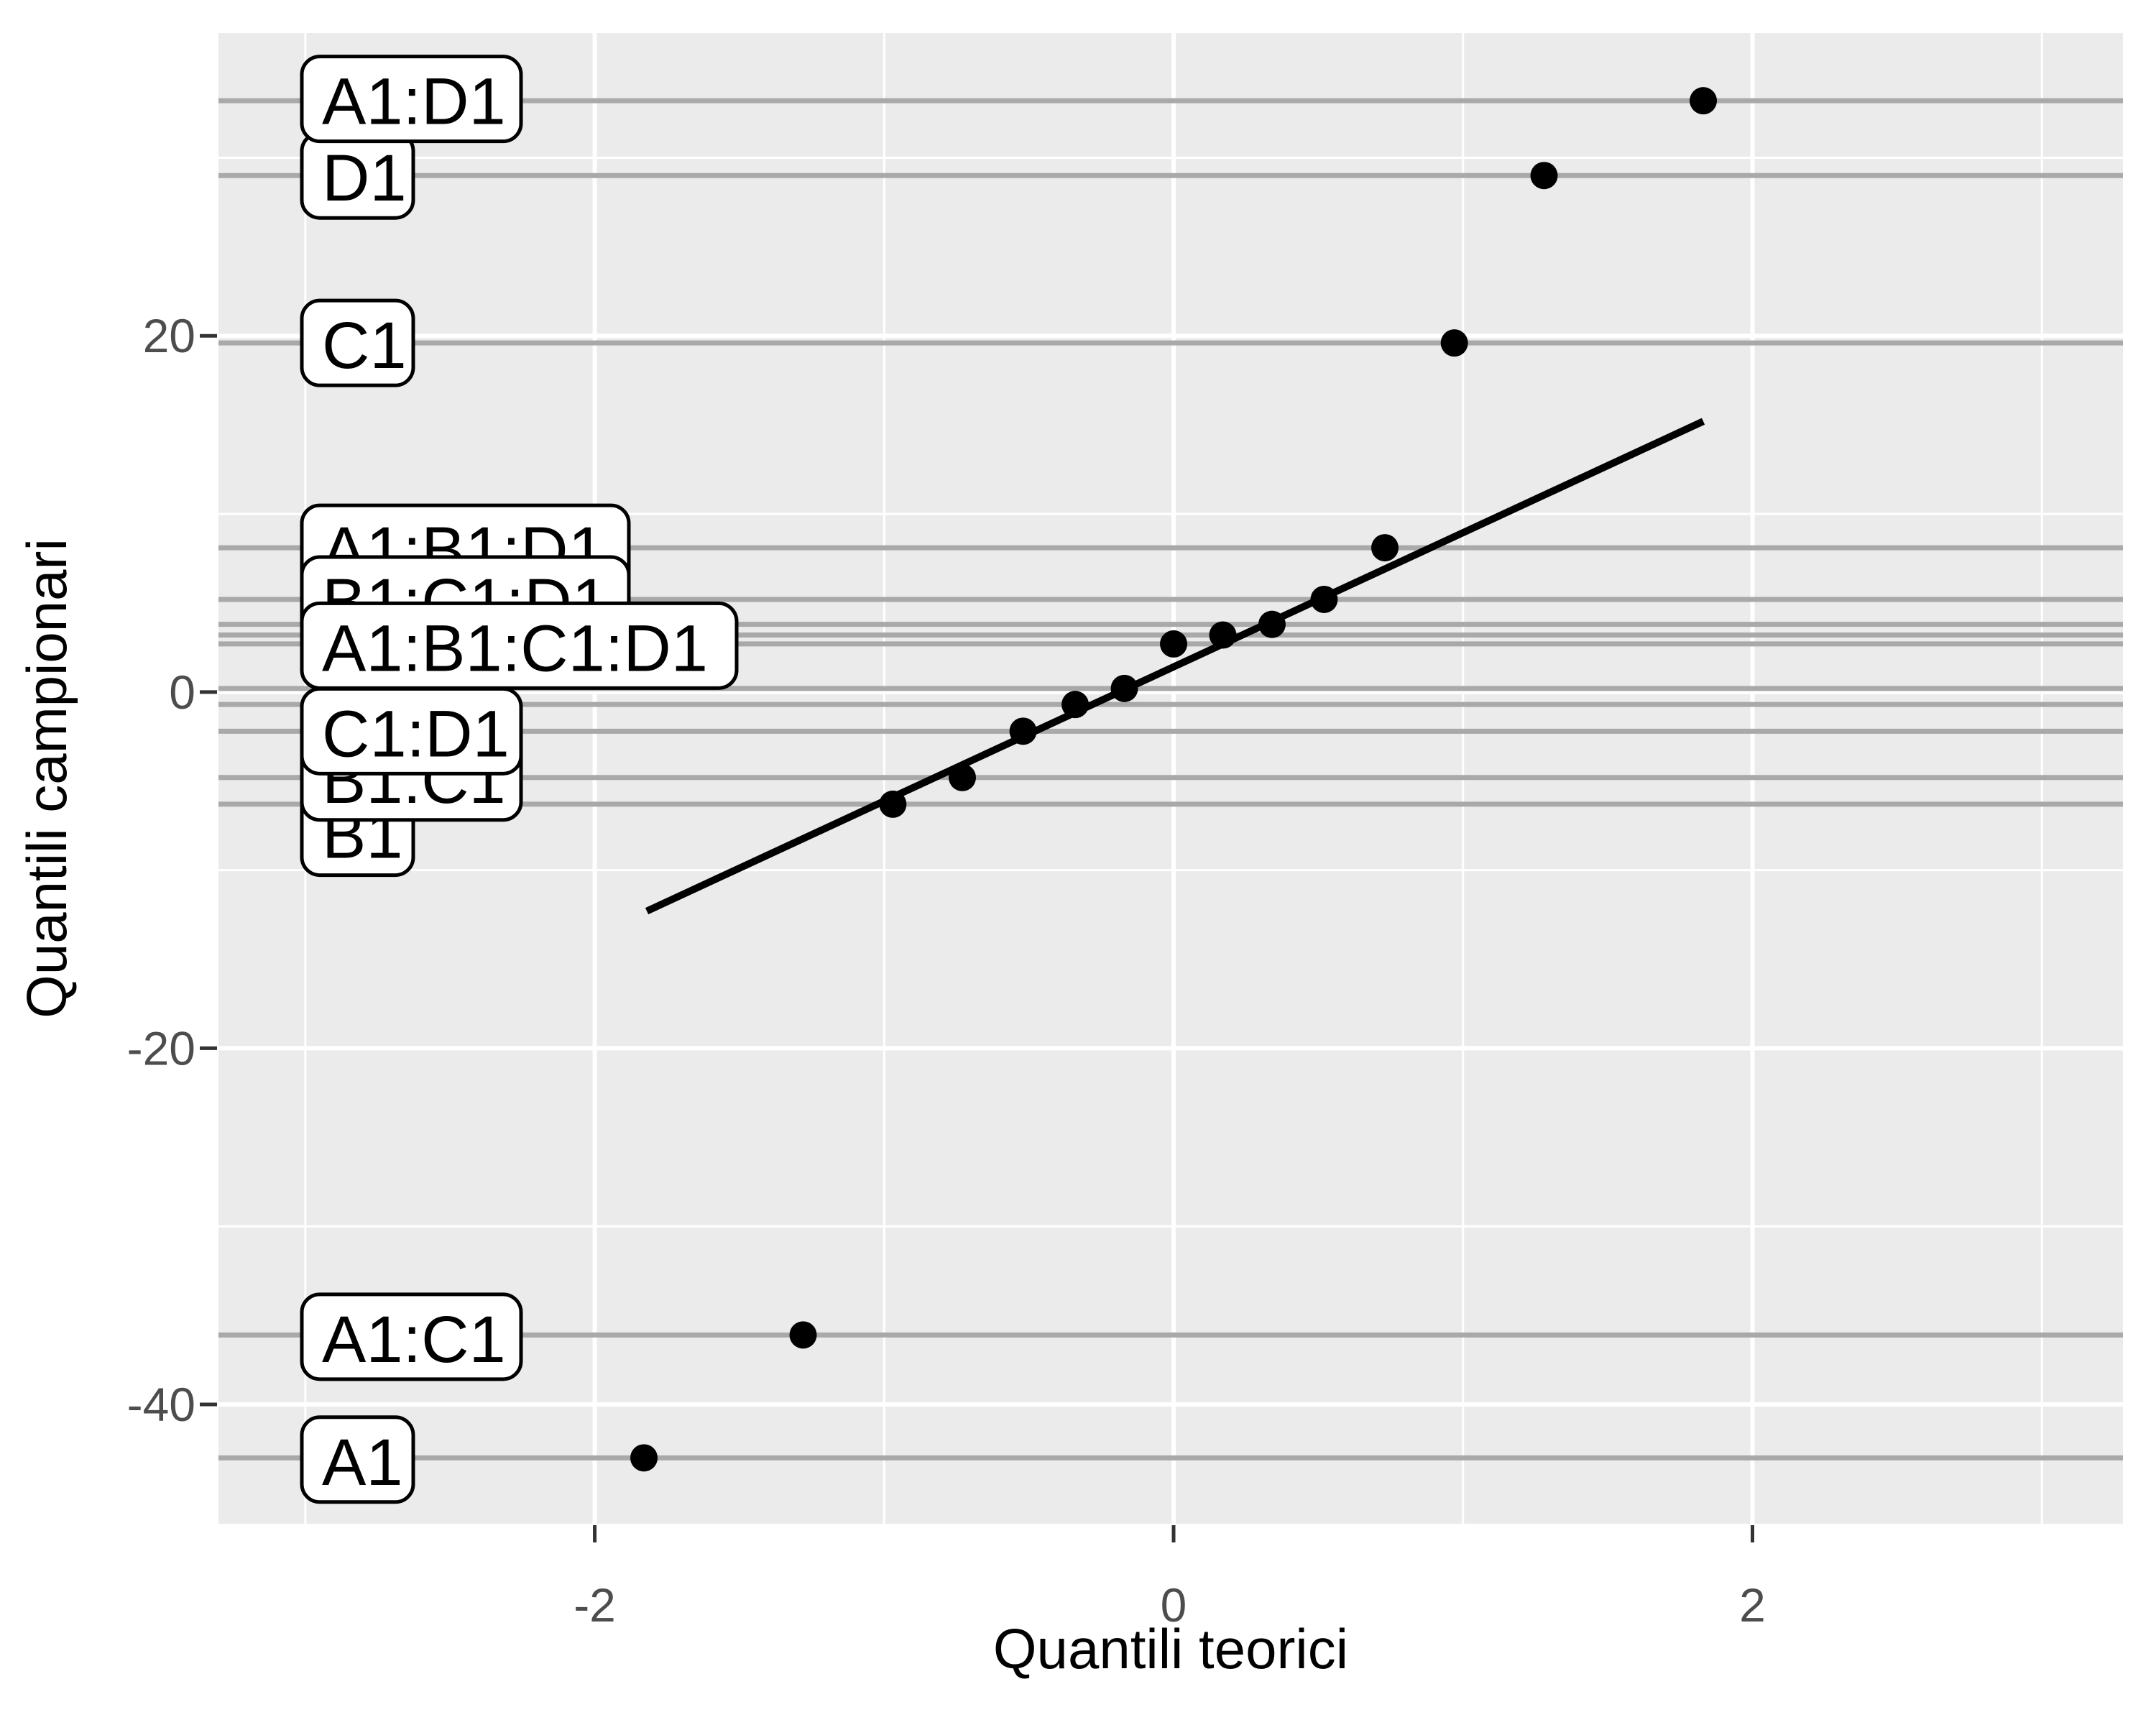 Image resolution: width=2156 pixels, height=1725 pixels. I want to click on data-point-B1:C1, so click(963, 777).